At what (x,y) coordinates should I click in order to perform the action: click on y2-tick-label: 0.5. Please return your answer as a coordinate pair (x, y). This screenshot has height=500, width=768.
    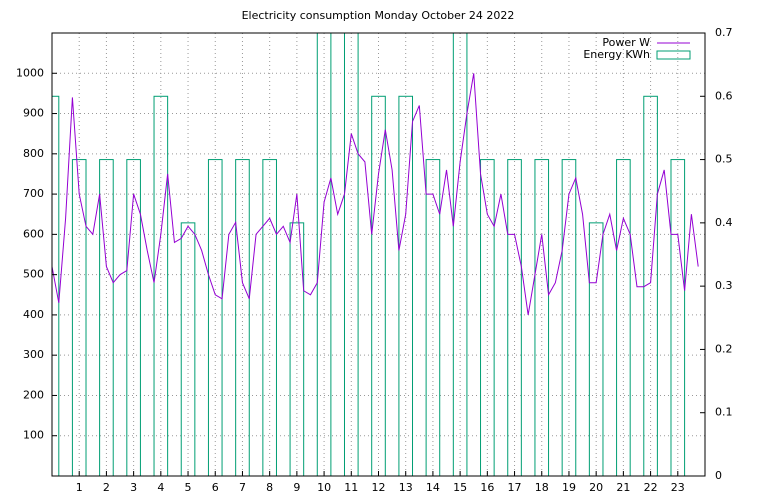
    Looking at the image, I should click on (724, 159).